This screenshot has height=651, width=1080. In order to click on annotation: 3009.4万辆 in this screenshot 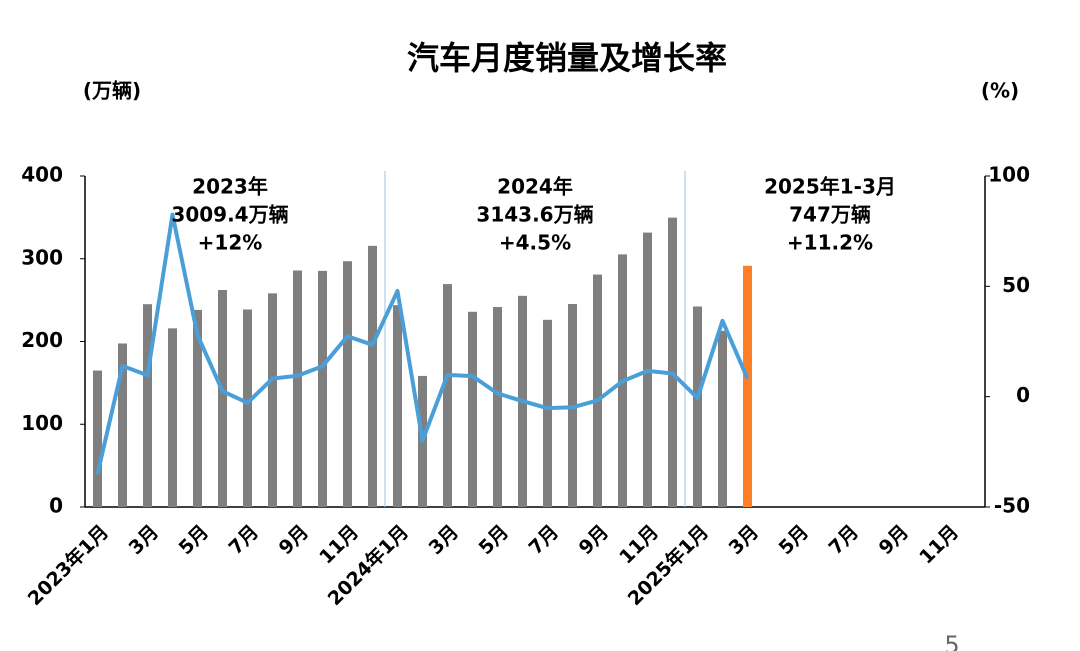, I will do `click(229, 215)`.